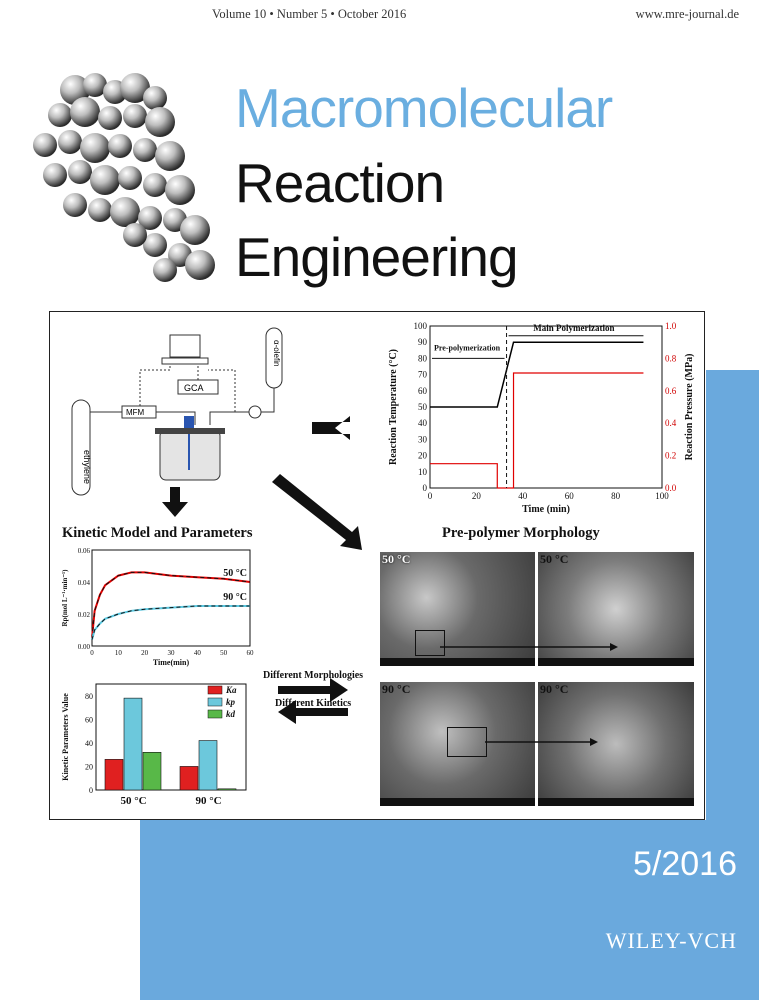  I want to click on y-tick-label: 0.04, so click(84, 583).